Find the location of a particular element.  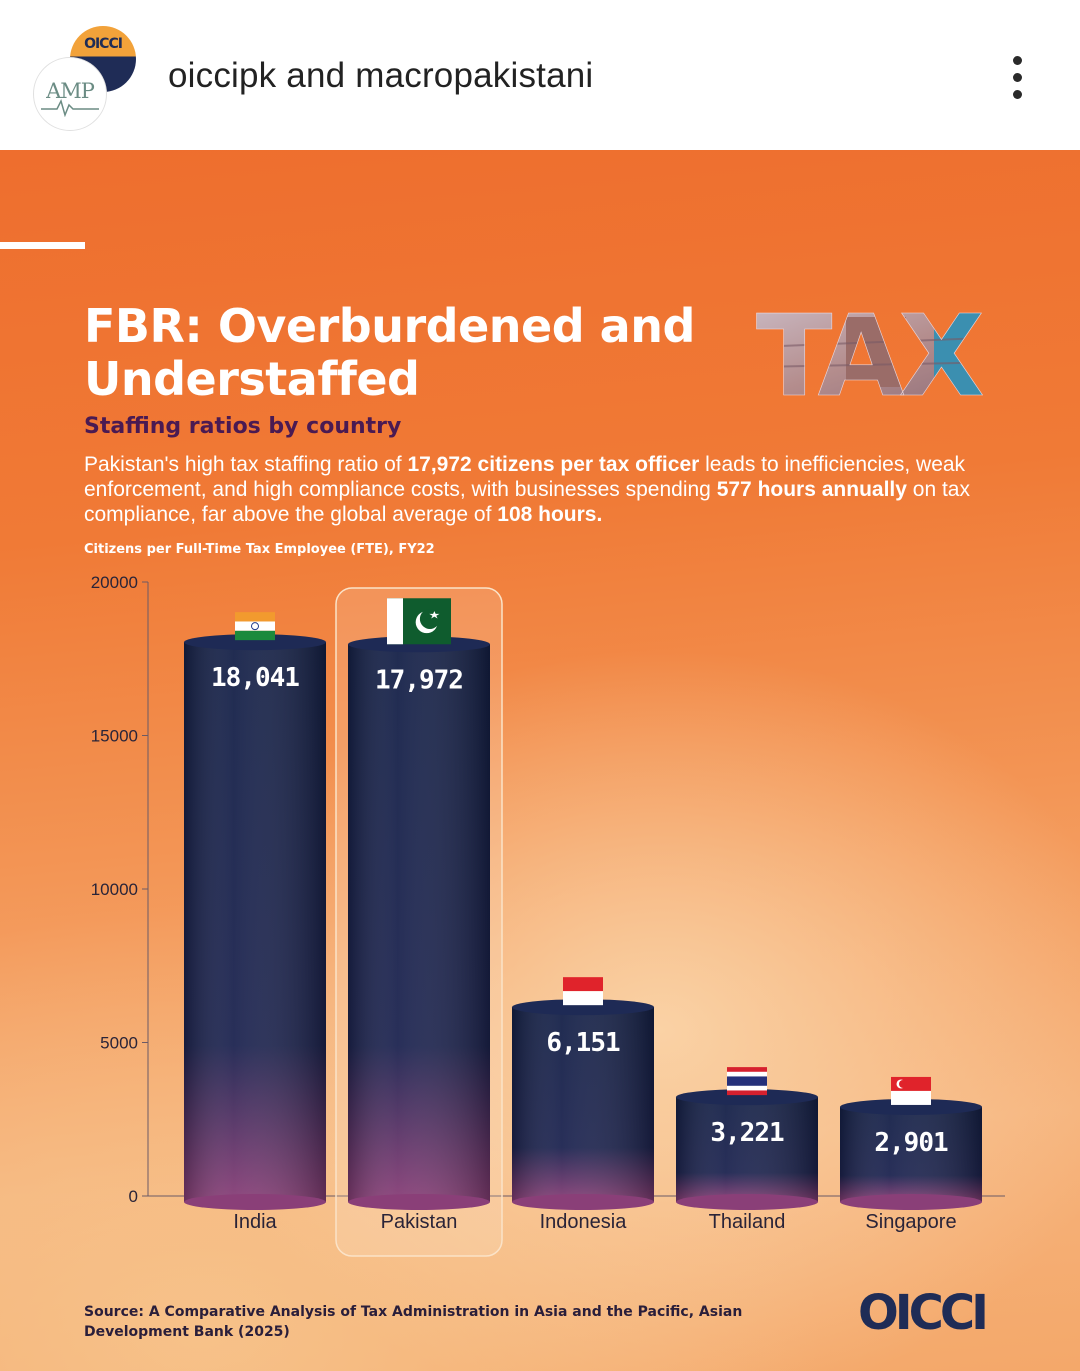

more-options-button is located at coordinates (1018, 78).